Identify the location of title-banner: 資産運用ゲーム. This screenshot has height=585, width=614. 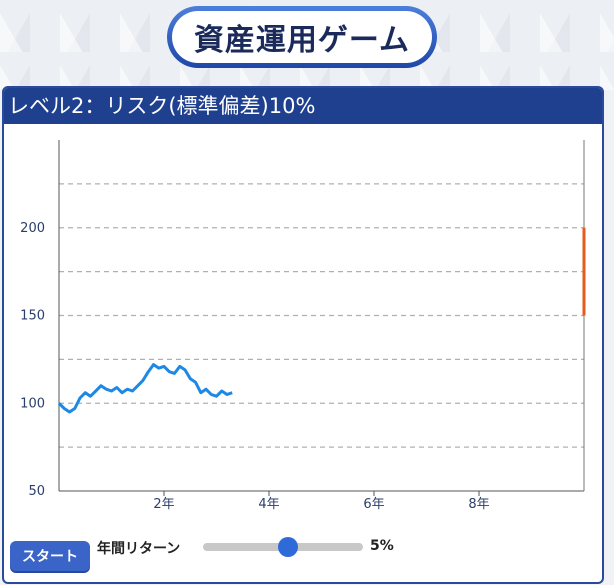
(302, 37).